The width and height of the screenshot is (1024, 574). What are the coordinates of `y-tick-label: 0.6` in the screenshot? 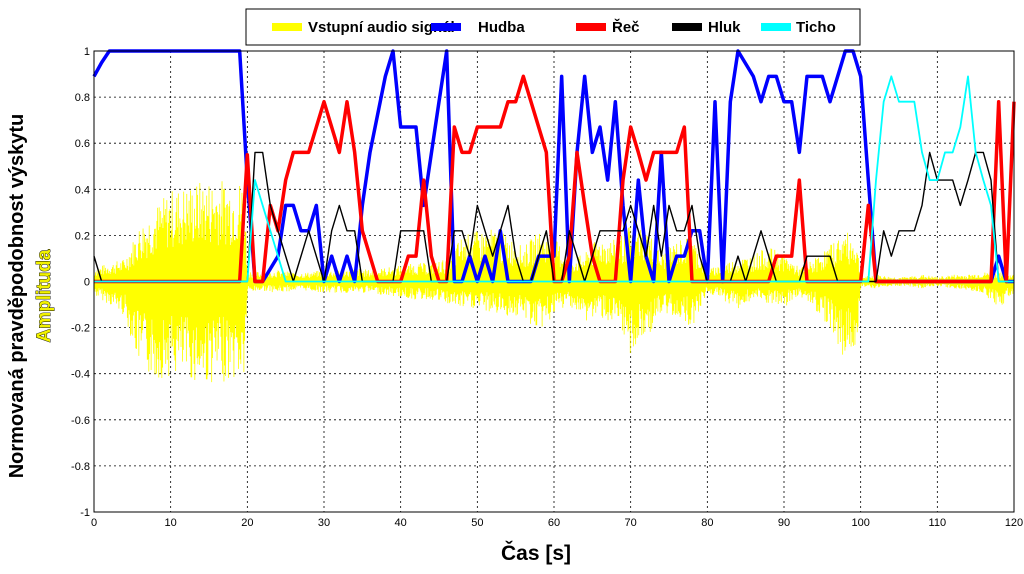 It's located at (82, 144).